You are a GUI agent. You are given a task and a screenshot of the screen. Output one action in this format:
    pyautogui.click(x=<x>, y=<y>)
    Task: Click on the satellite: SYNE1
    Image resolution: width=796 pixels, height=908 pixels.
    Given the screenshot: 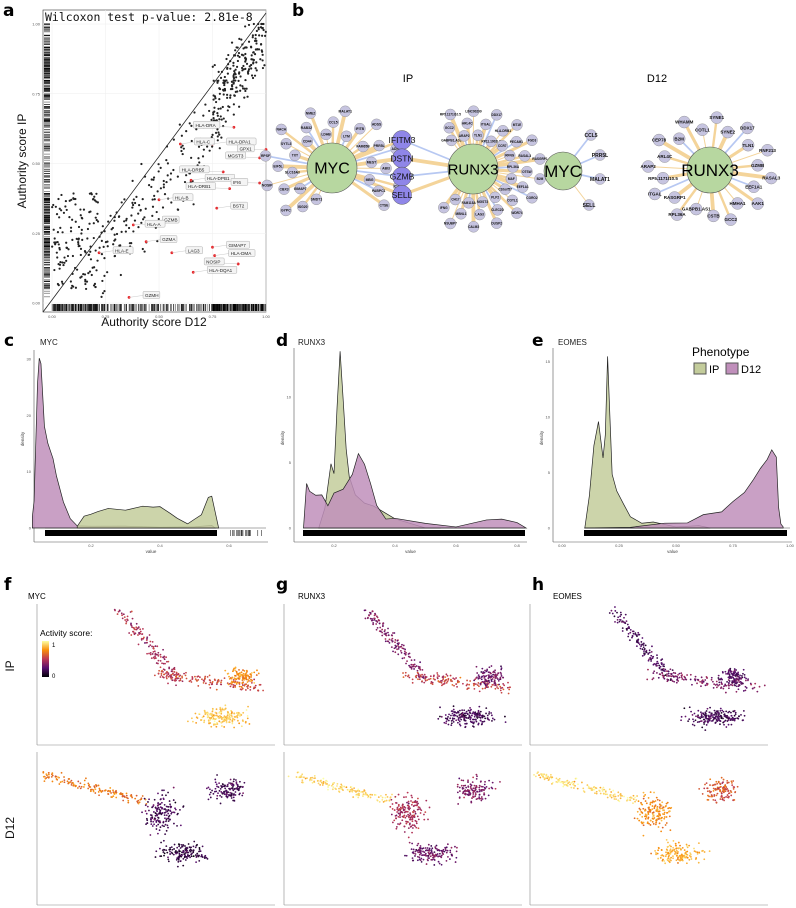 What is the action you would take?
    pyautogui.click(x=717, y=117)
    